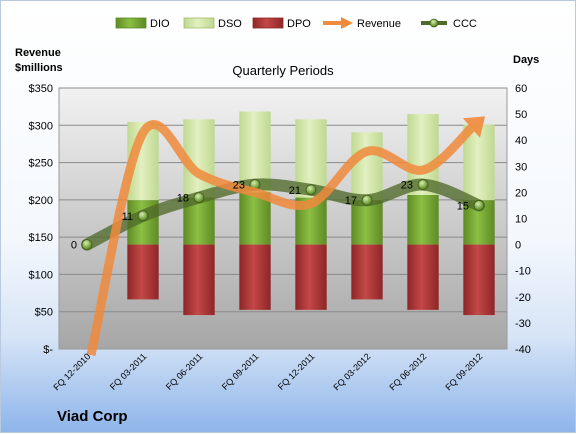  Describe the element at coordinates (379, 24) in the screenshot. I see `legend-label: Revenue` at that location.